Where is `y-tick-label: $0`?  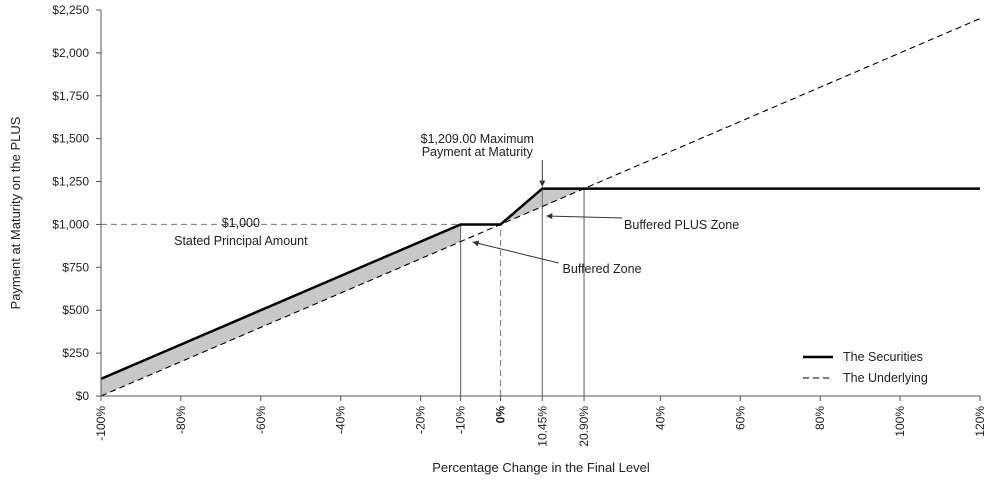 y-tick-label: $0 is located at coordinates (83, 396).